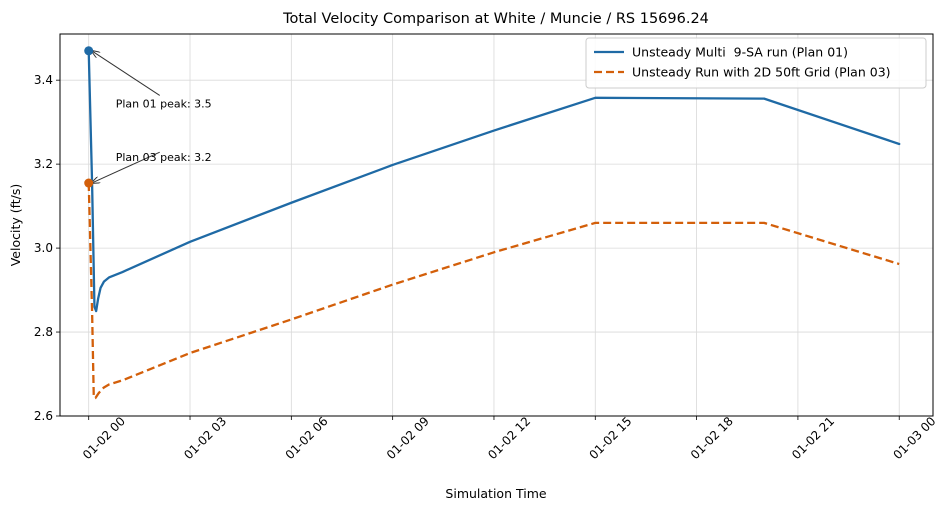 This screenshot has height=509, width=939. Describe the element at coordinates (307, 438) in the screenshot. I see `x-tick-label: 01-02 06` at that location.